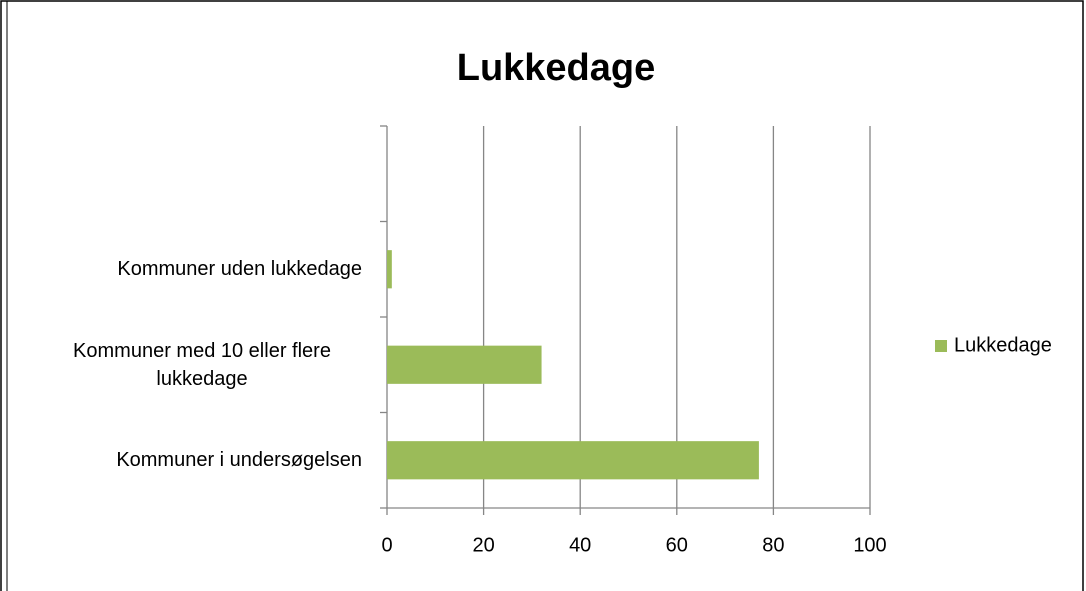 The width and height of the screenshot is (1086, 591). Describe the element at coordinates (239, 269) in the screenshot. I see `y-tick-label: Kommuner uden lukkedage` at that location.